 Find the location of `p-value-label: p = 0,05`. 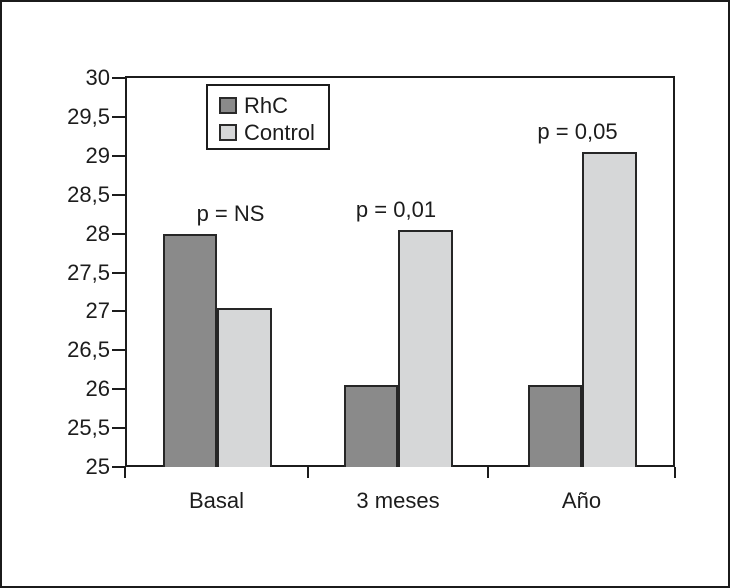

p-value-label: p = 0,05 is located at coordinates (577, 131).